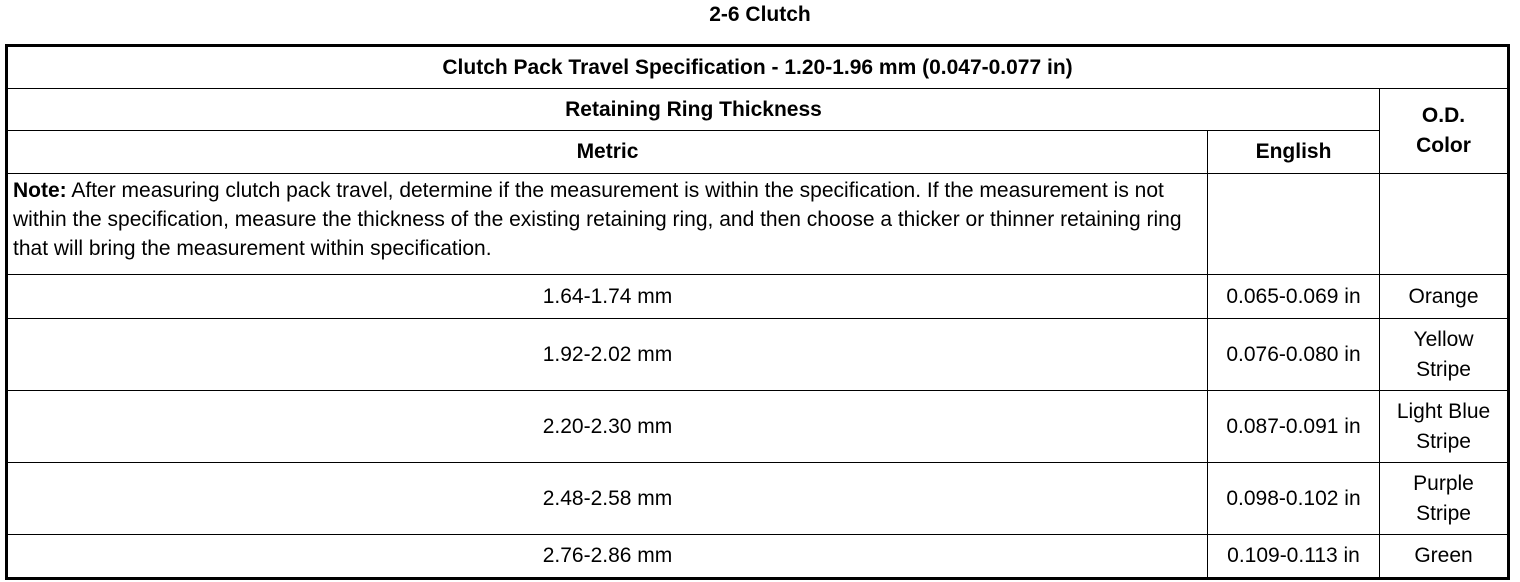 This screenshot has height=582, width=1520. I want to click on table-row: 1.92-2.02 mm 0.076-0.080 in Yellow Stripe, so click(758, 354).